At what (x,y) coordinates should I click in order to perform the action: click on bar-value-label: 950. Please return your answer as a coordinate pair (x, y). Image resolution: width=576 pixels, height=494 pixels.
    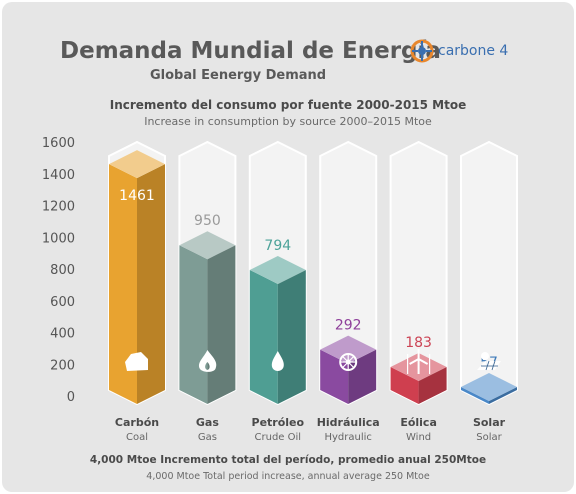
    Looking at the image, I should click on (207, 221).